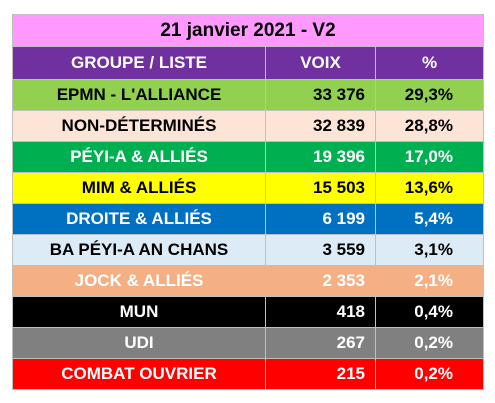  What do you see at coordinates (139, 219) in the screenshot?
I see `list-name: DROITE & ALLIÉS` at bounding box center [139, 219].